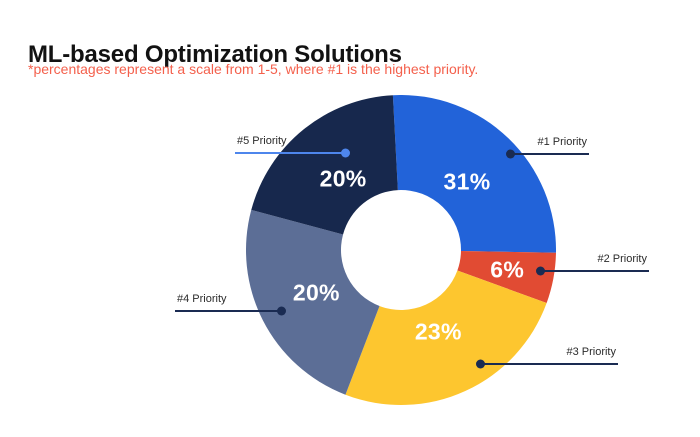 This screenshot has height=437, width=700. What do you see at coordinates (230, 304) in the screenshot?
I see `callout-priority-4: #4 Priority` at bounding box center [230, 304].